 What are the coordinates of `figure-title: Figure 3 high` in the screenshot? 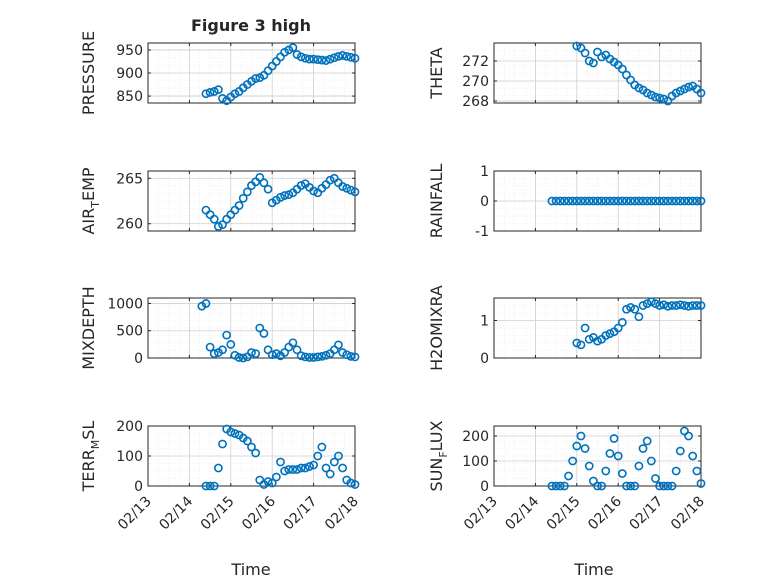 It's located at (251, 25).